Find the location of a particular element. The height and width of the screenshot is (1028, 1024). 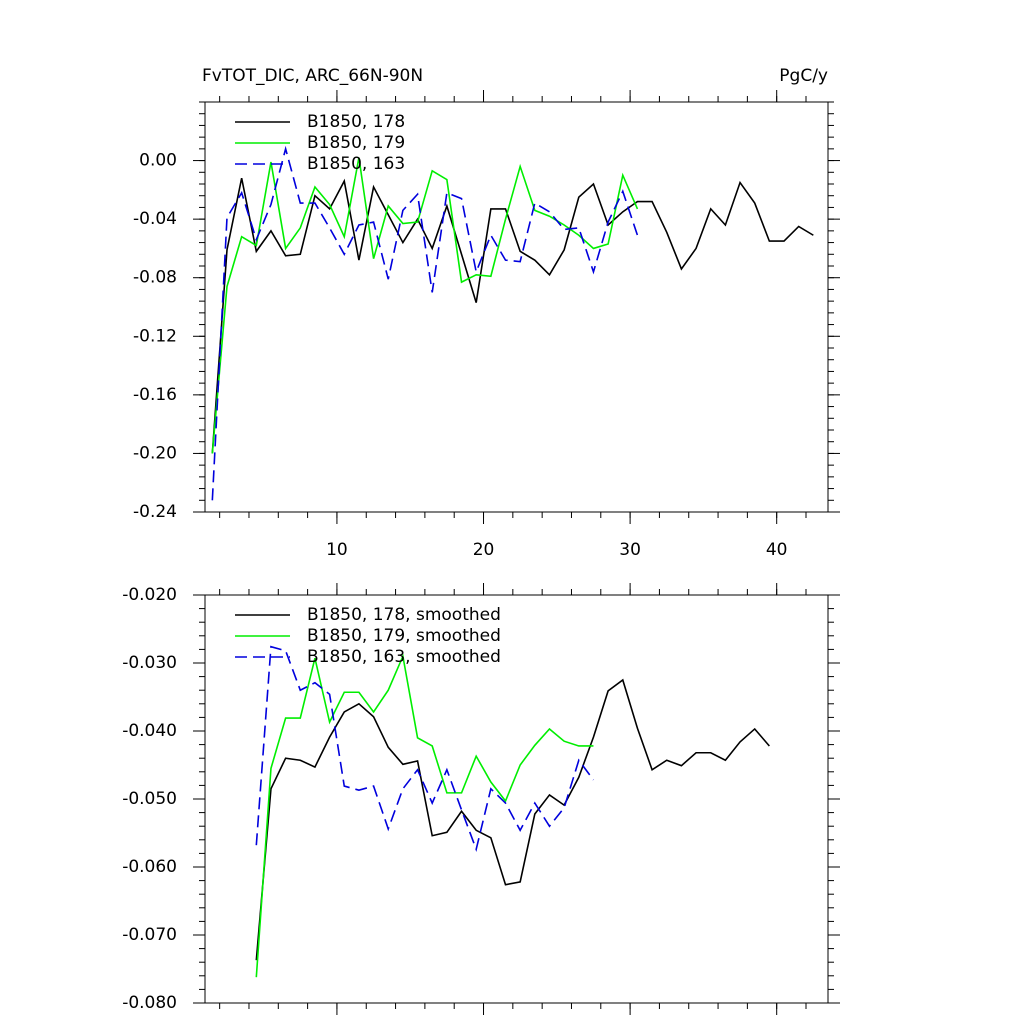

y-tick-label: -0.060 is located at coordinates (149, 867).